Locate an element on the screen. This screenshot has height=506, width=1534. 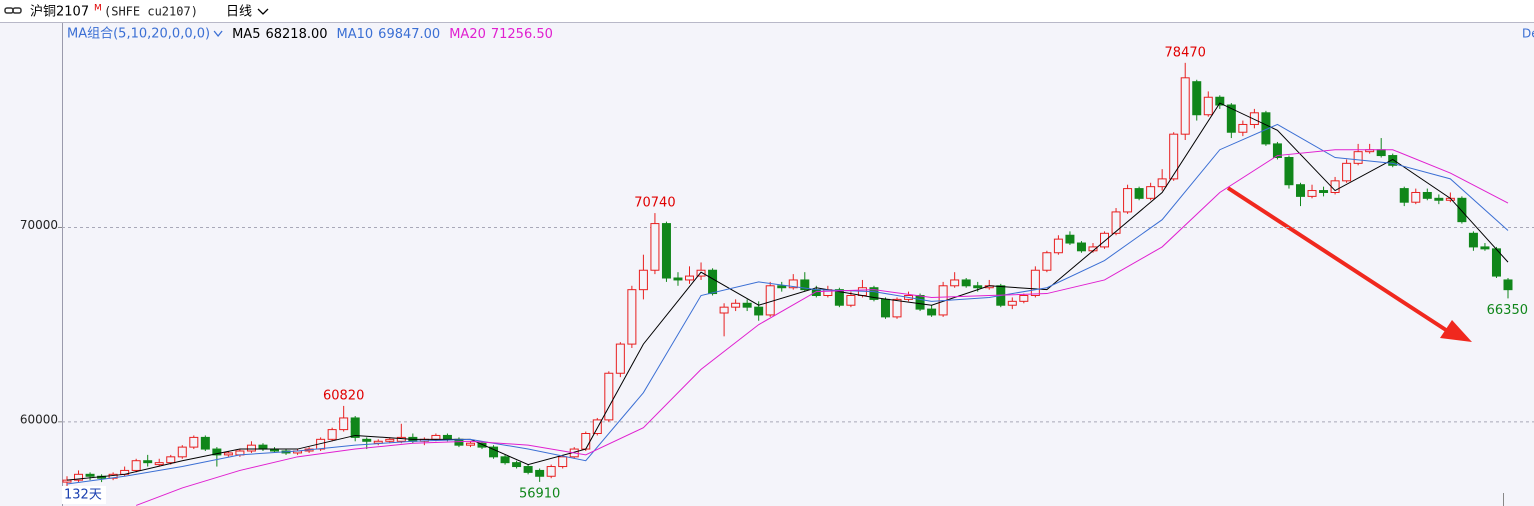
contract-code: (SHFE cu2107) is located at coordinates (151, 12).